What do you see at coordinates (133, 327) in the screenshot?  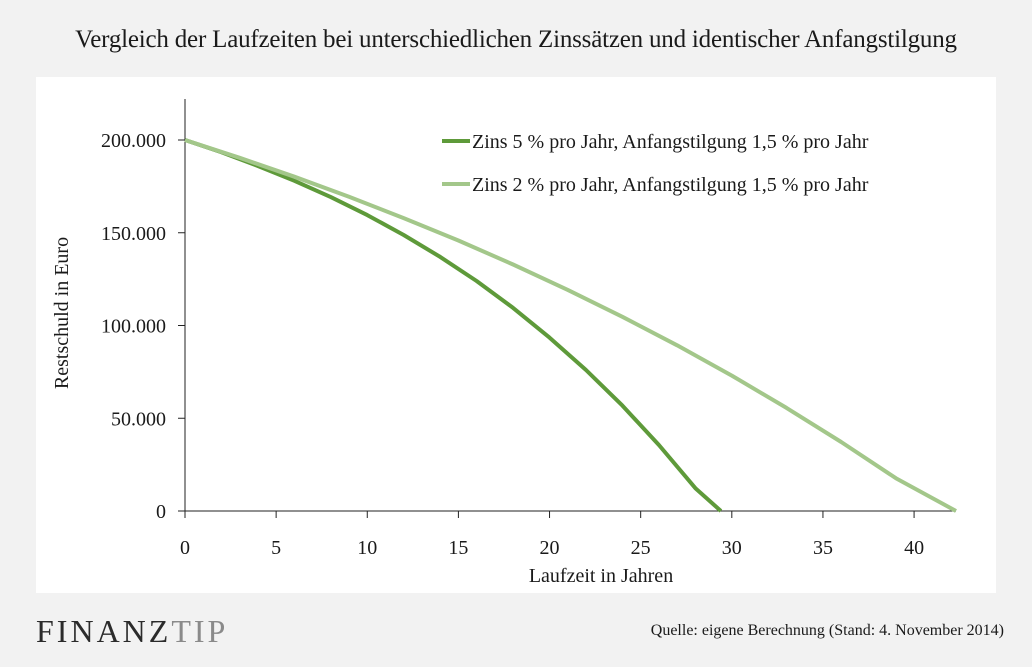 I see `y-tick-label: 100.000` at bounding box center [133, 327].